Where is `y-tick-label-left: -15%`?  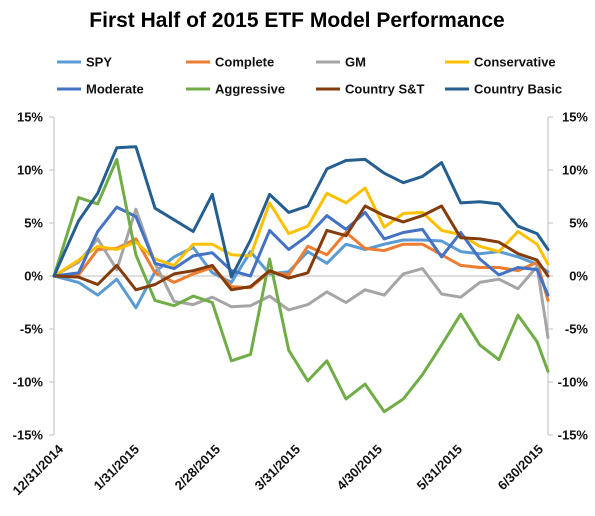 y-tick-label-left: -15% is located at coordinates (28, 435).